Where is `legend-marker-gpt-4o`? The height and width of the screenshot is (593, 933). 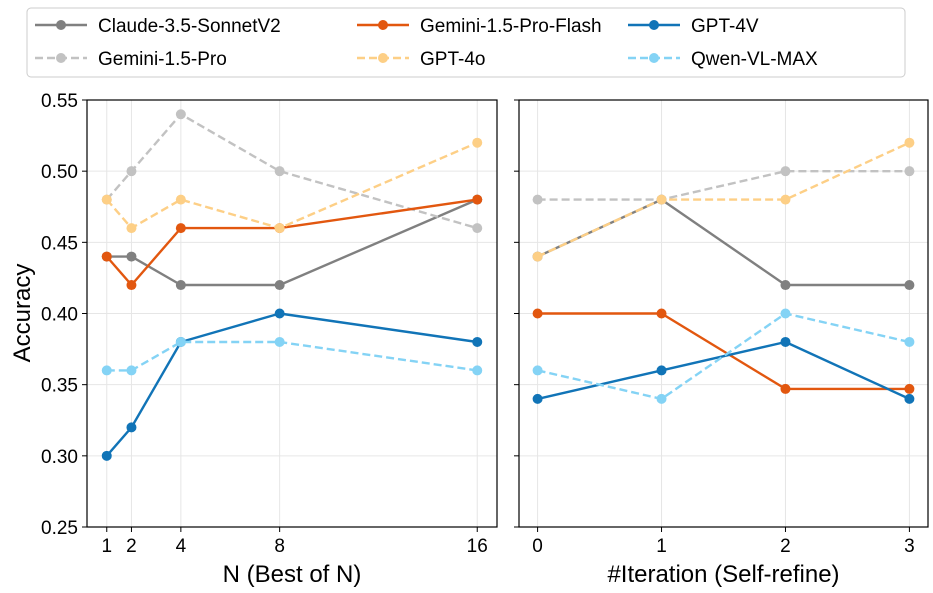 legend-marker-gpt-4o is located at coordinates (383, 58).